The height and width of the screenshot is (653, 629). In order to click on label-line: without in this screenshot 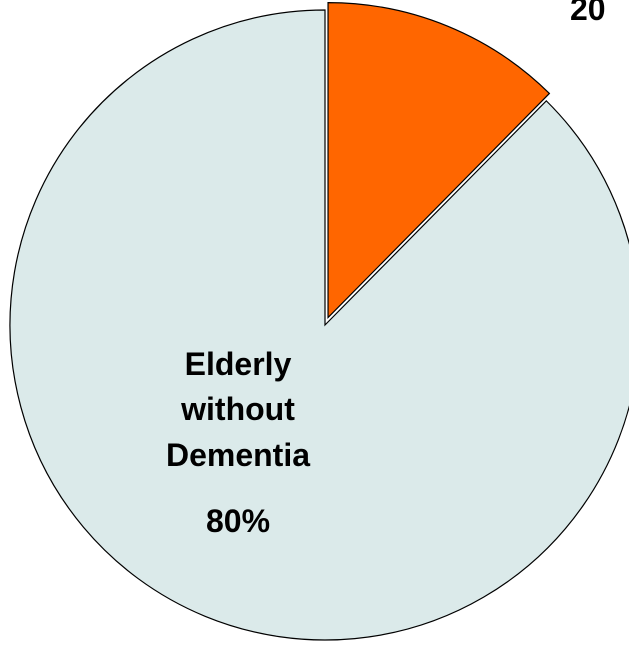, I will do `click(237, 409)`.